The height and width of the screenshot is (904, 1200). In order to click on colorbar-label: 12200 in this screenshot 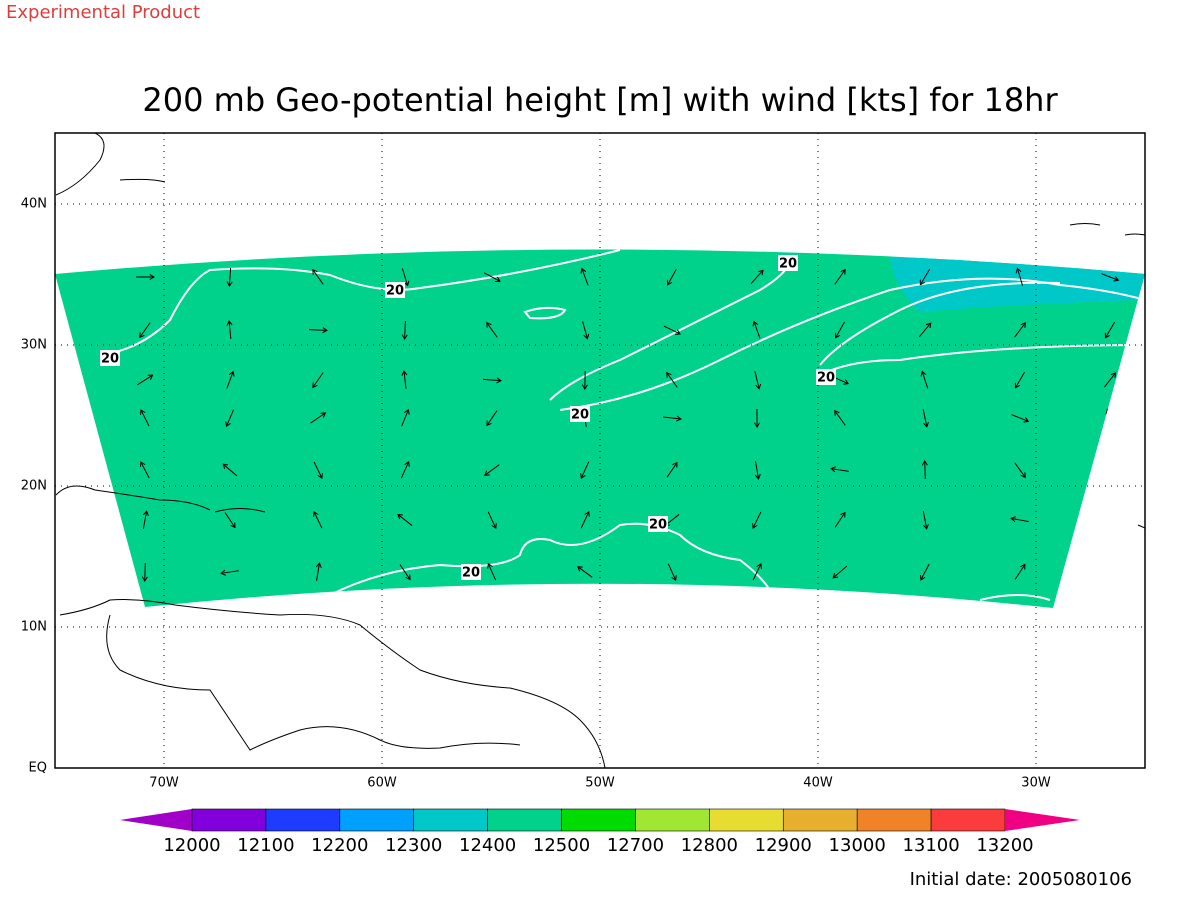, I will do `click(339, 845)`.